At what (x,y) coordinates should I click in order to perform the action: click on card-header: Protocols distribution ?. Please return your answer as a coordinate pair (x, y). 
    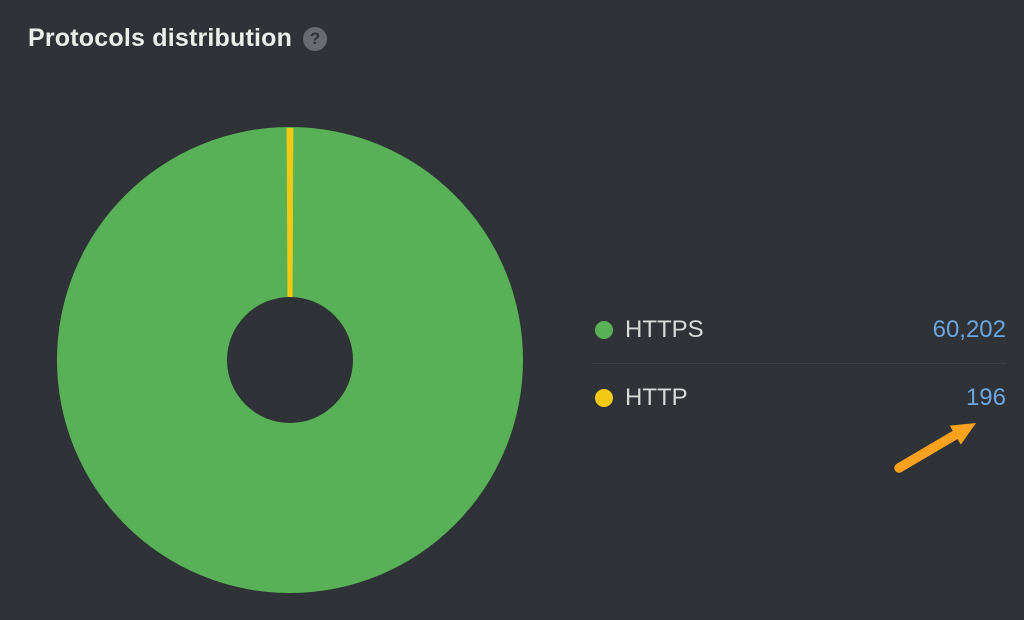
    Looking at the image, I should click on (178, 38).